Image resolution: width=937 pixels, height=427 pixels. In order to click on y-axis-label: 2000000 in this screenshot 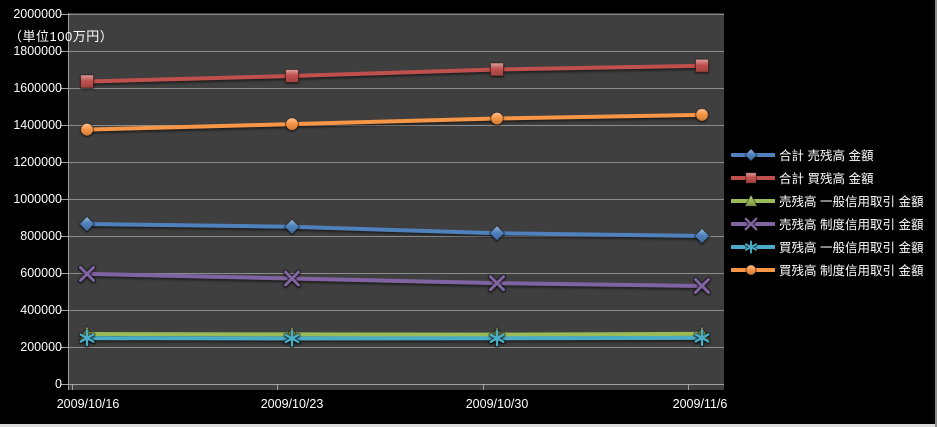, I will do `click(37, 14)`.